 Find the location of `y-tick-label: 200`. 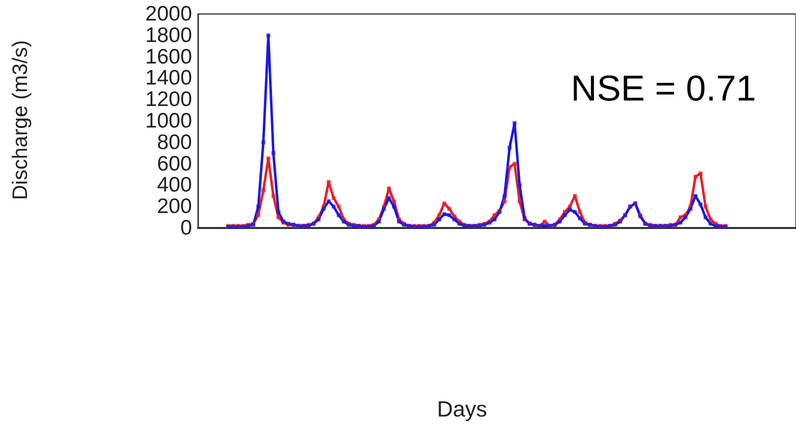

y-tick-label: 200 is located at coordinates (174, 206).